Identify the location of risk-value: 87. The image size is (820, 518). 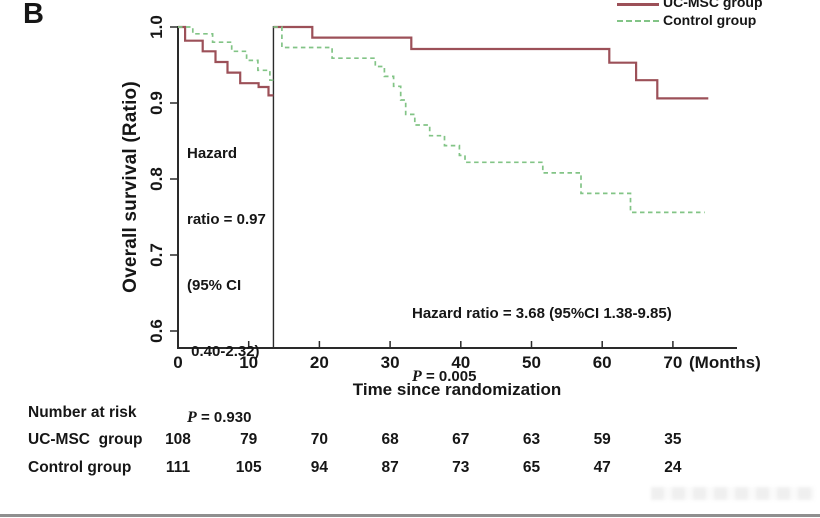
(390, 467).